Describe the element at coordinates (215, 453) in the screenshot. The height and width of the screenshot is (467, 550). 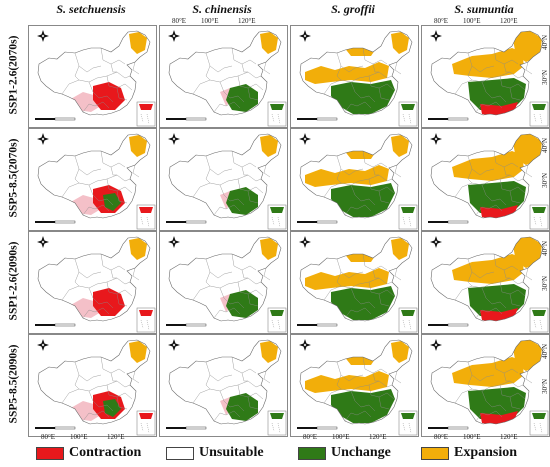
I see `legend-item-unsuitable: Unsuitable` at that location.